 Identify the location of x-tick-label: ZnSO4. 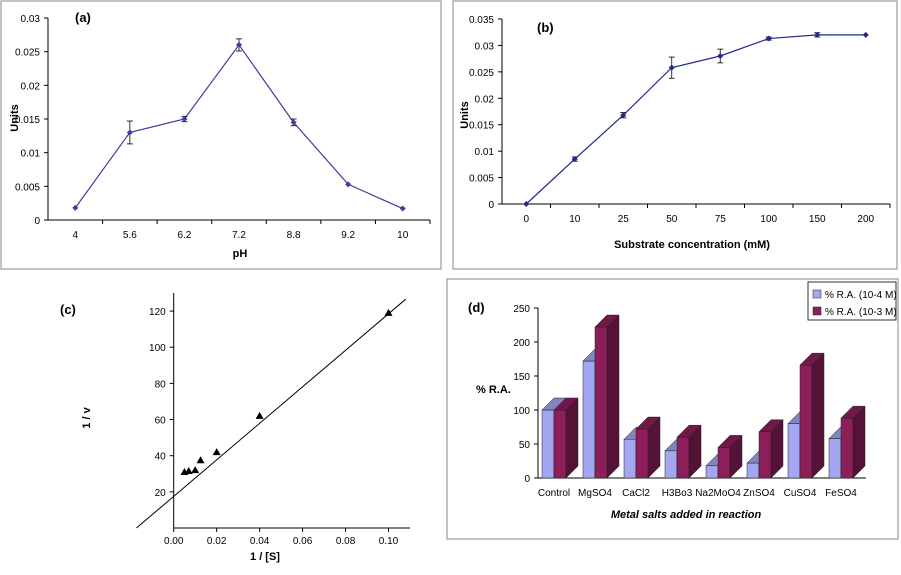
(759, 493).